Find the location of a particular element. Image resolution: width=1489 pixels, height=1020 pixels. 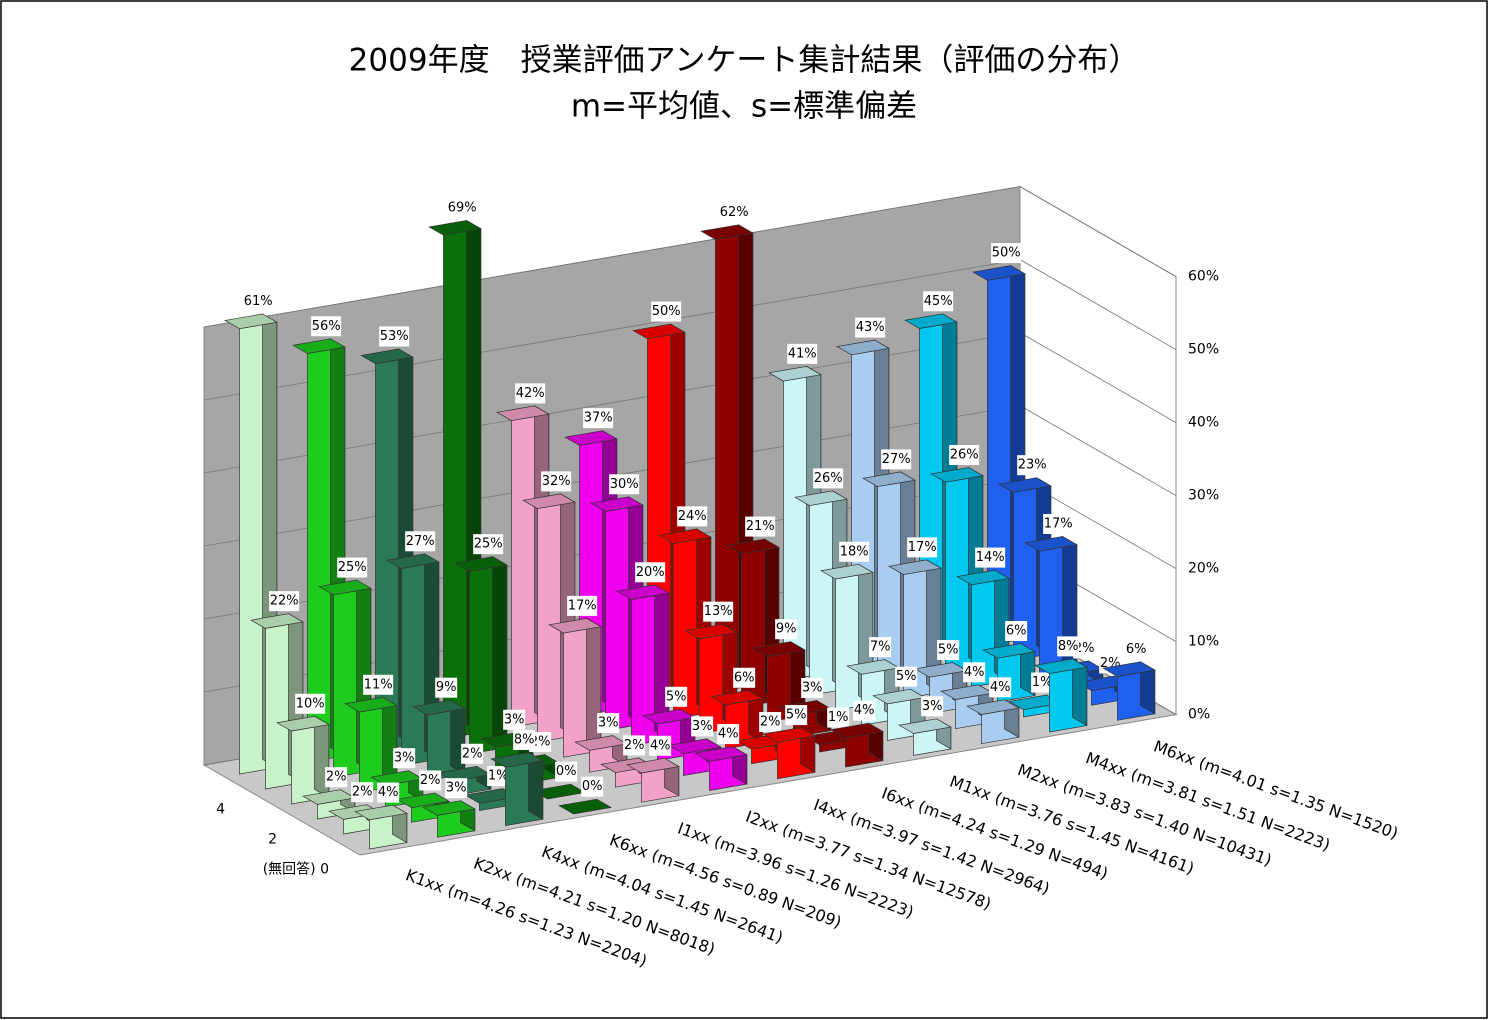

y-tick-label: 40% is located at coordinates (1203, 423).